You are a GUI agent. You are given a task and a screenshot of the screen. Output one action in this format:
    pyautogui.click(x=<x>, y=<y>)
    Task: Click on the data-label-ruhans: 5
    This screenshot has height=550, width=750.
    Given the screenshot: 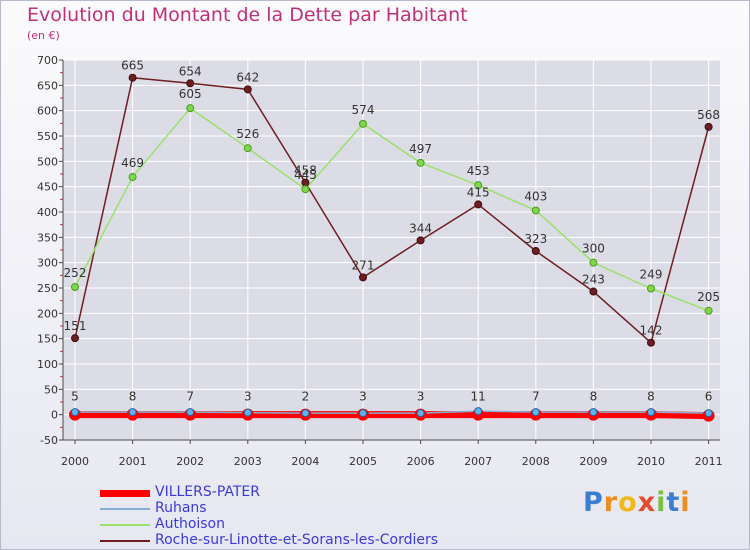 What is the action you would take?
    pyautogui.click(x=75, y=397)
    